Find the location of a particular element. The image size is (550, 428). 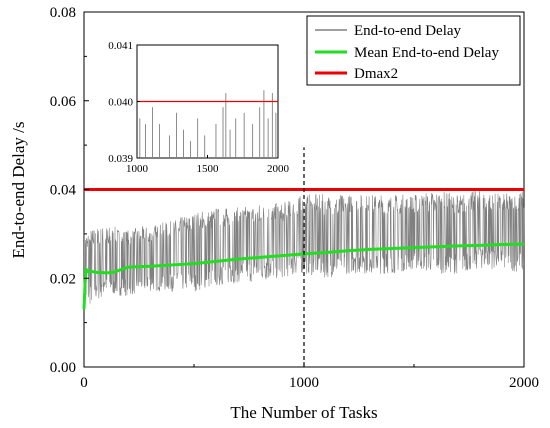

y-tick-label: 0.08 is located at coordinates (63, 13).